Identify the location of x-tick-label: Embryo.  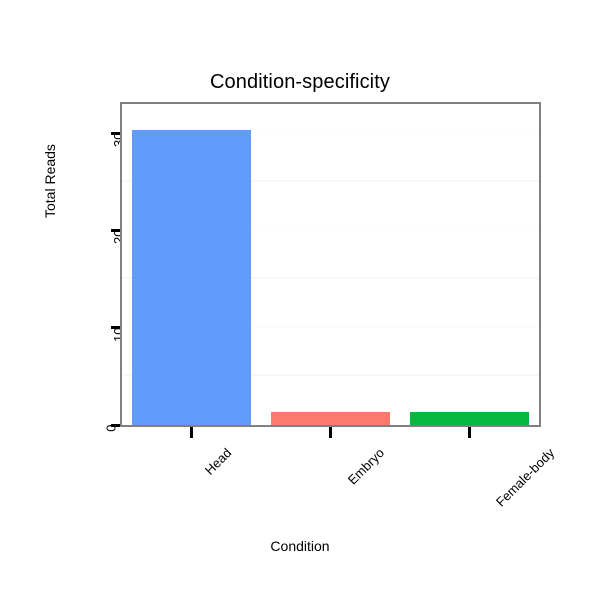
(365, 466).